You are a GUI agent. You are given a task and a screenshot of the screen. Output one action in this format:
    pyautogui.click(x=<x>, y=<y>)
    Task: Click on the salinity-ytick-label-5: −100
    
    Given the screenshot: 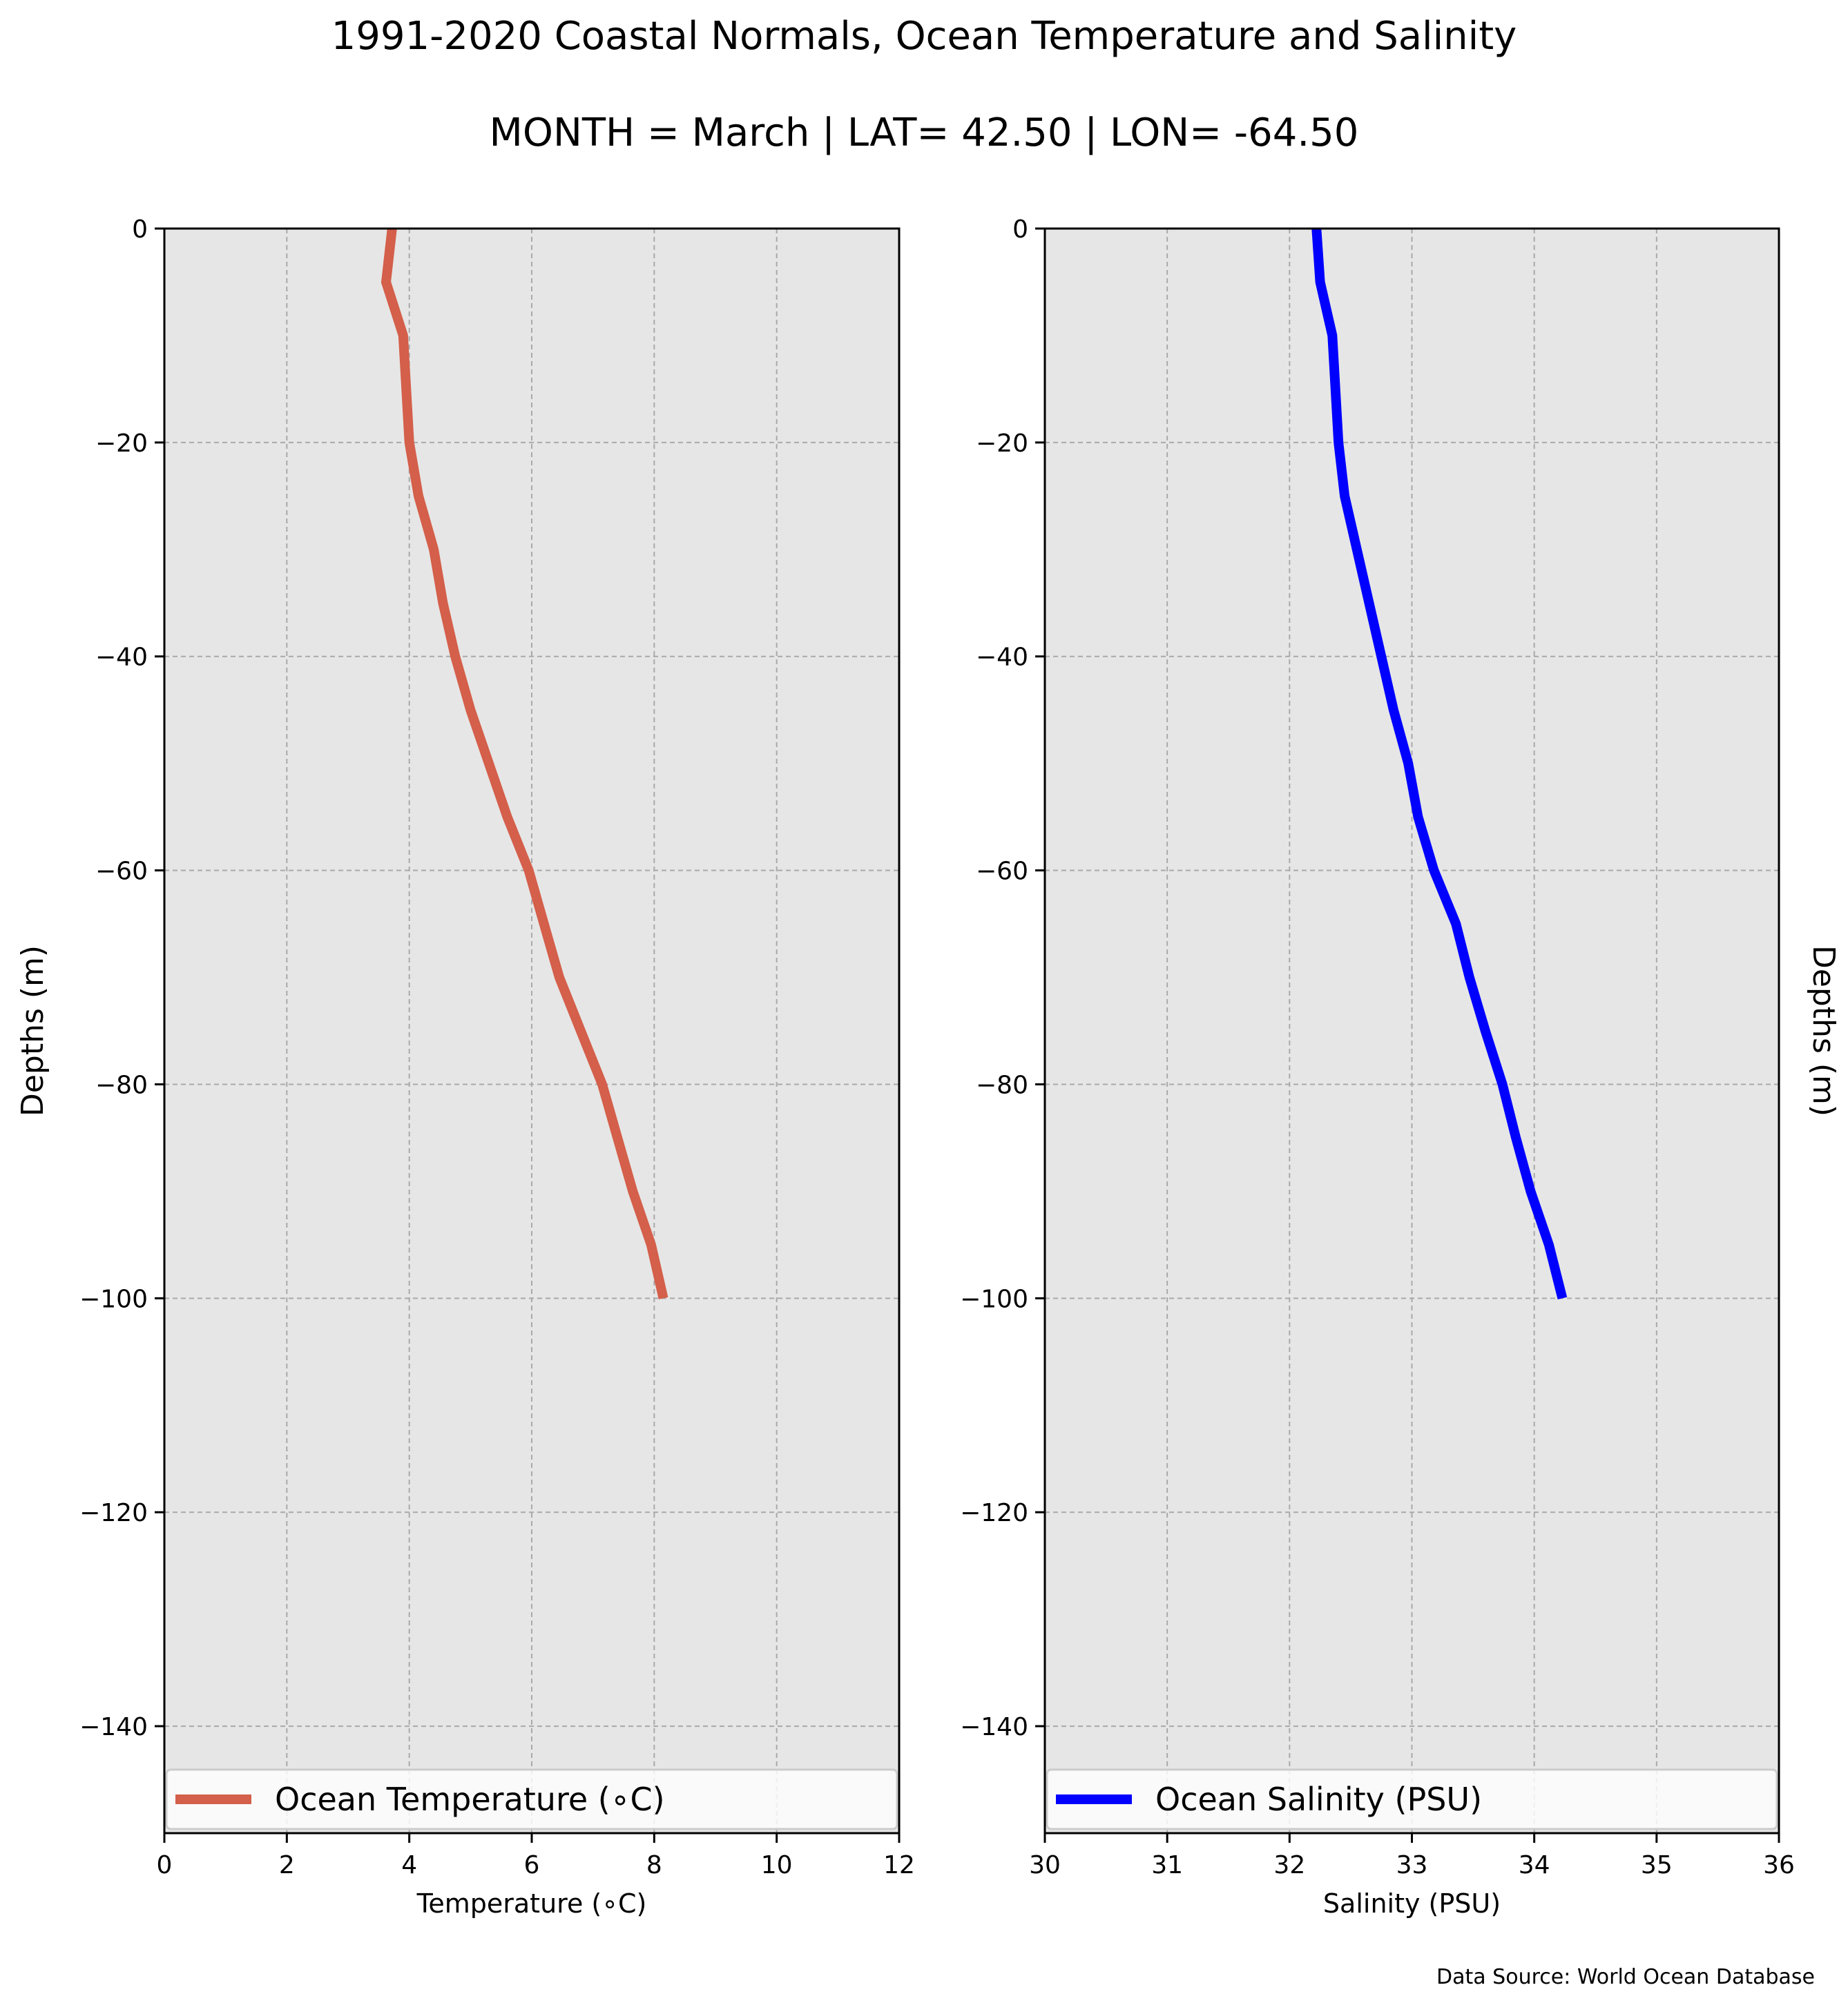 What is the action you would take?
    pyautogui.click(x=994, y=1299)
    